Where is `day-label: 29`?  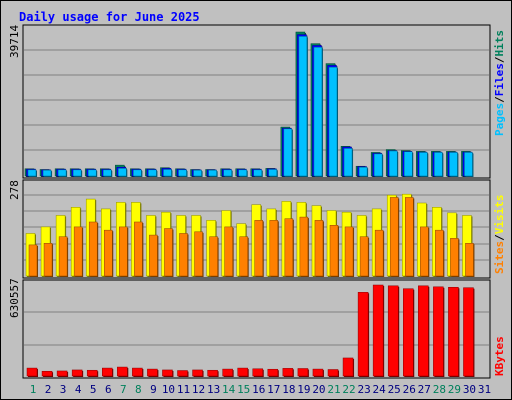
day-label: 29 is located at coordinates (454, 389).